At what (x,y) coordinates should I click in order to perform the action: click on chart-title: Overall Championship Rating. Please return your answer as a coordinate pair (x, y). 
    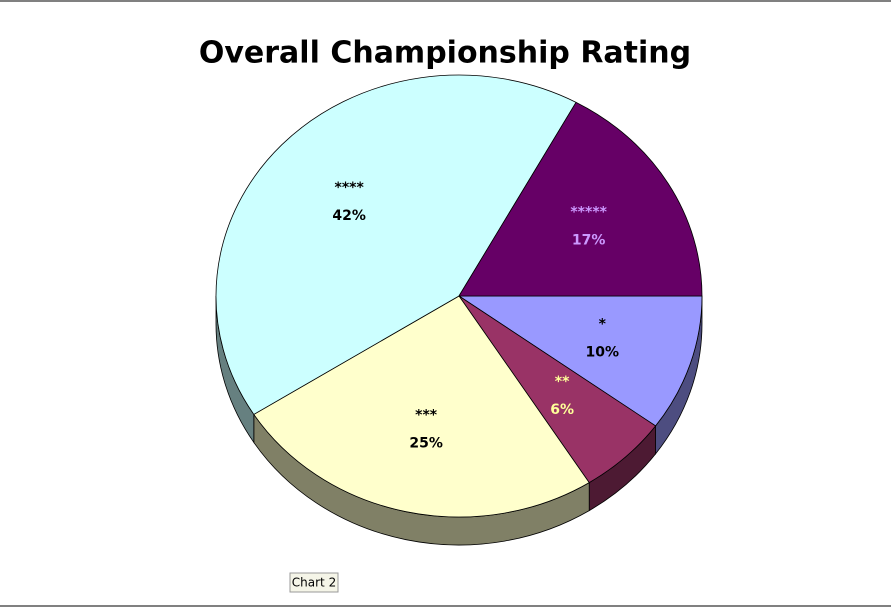
    Looking at the image, I should click on (445, 53).